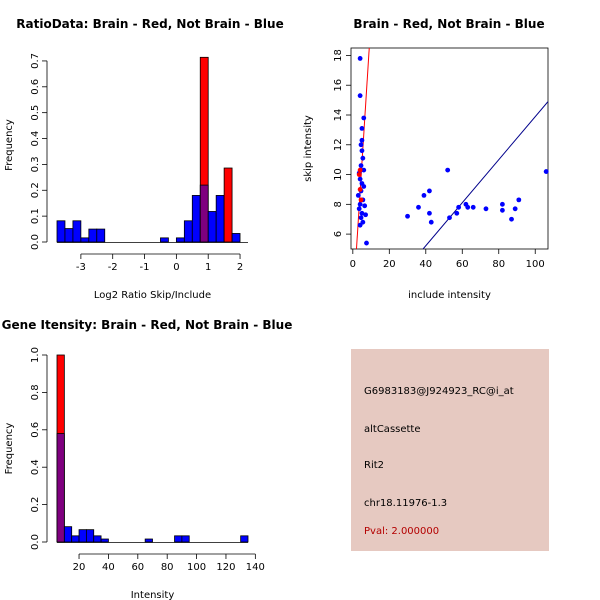 The width and height of the screenshot is (600, 600). I want to click on ratio-title: RatioData: Brain - Red, Not Brain - Blue, so click(149, 24).